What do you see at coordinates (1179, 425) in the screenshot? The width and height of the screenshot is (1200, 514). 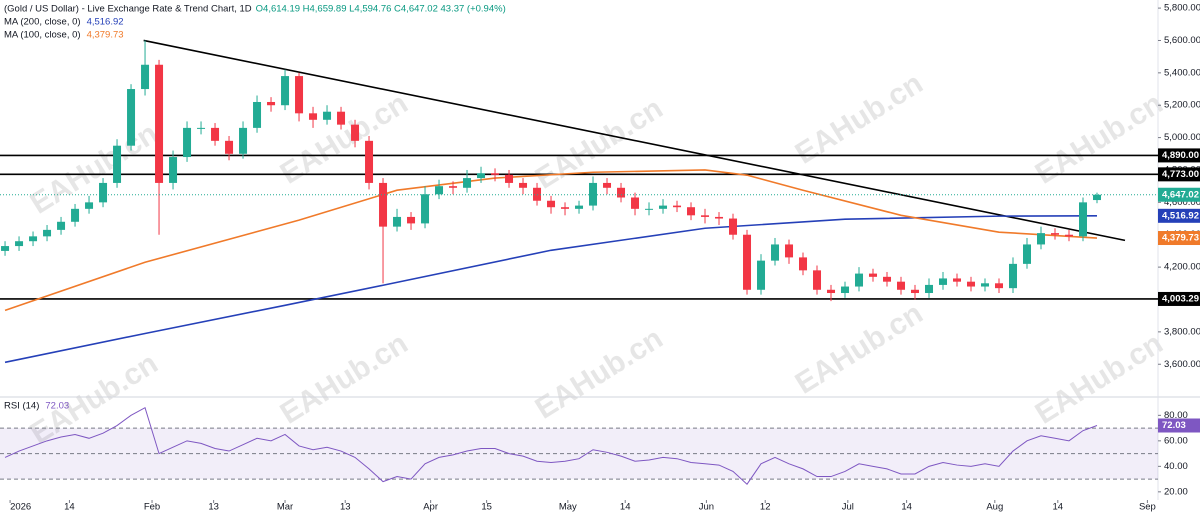 I see `rsi-box` at bounding box center [1179, 425].